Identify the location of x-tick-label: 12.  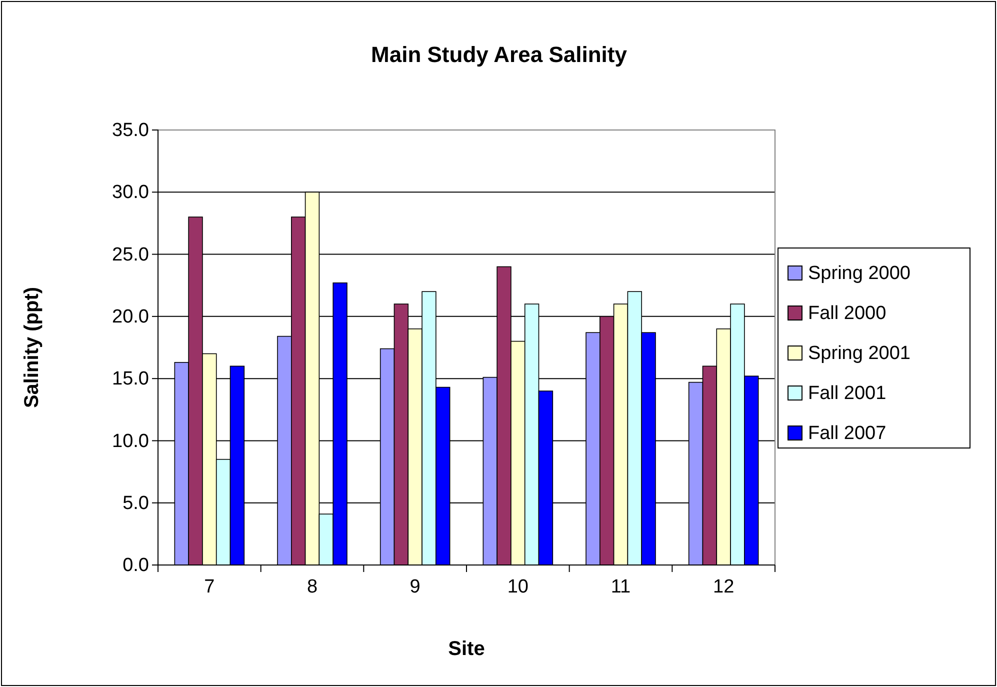
(723, 587).